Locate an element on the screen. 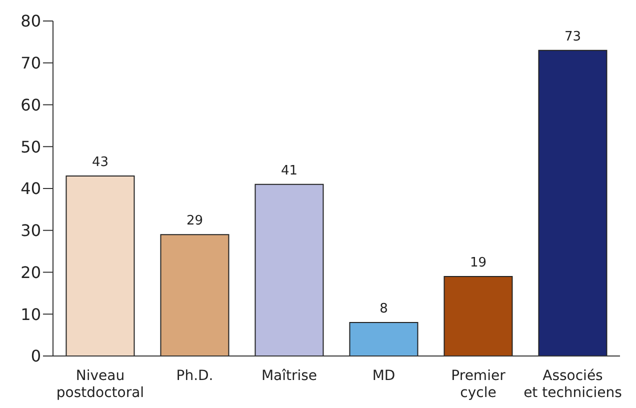 The height and width of the screenshot is (408, 636). data-label: 29 is located at coordinates (195, 221).